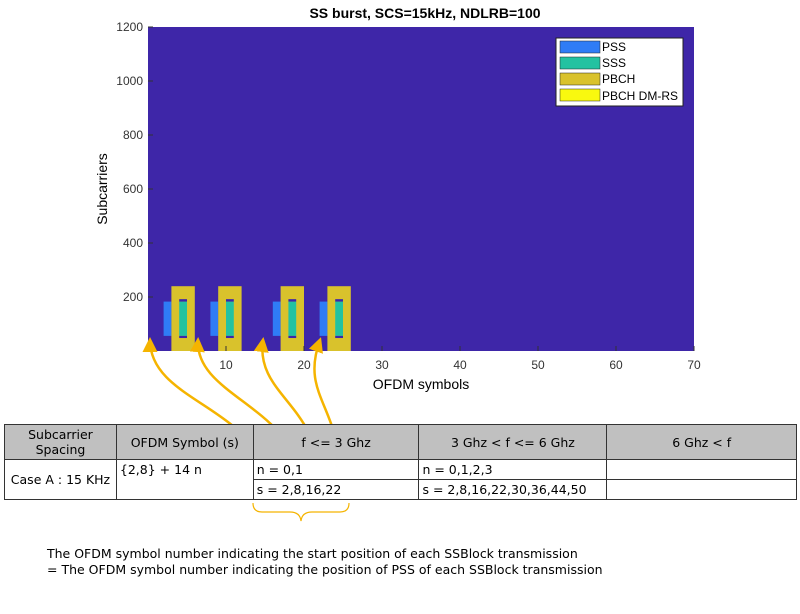 The image size is (800, 614). Describe the element at coordinates (133, 189) in the screenshot. I see `y-tick-label: 600` at that location.